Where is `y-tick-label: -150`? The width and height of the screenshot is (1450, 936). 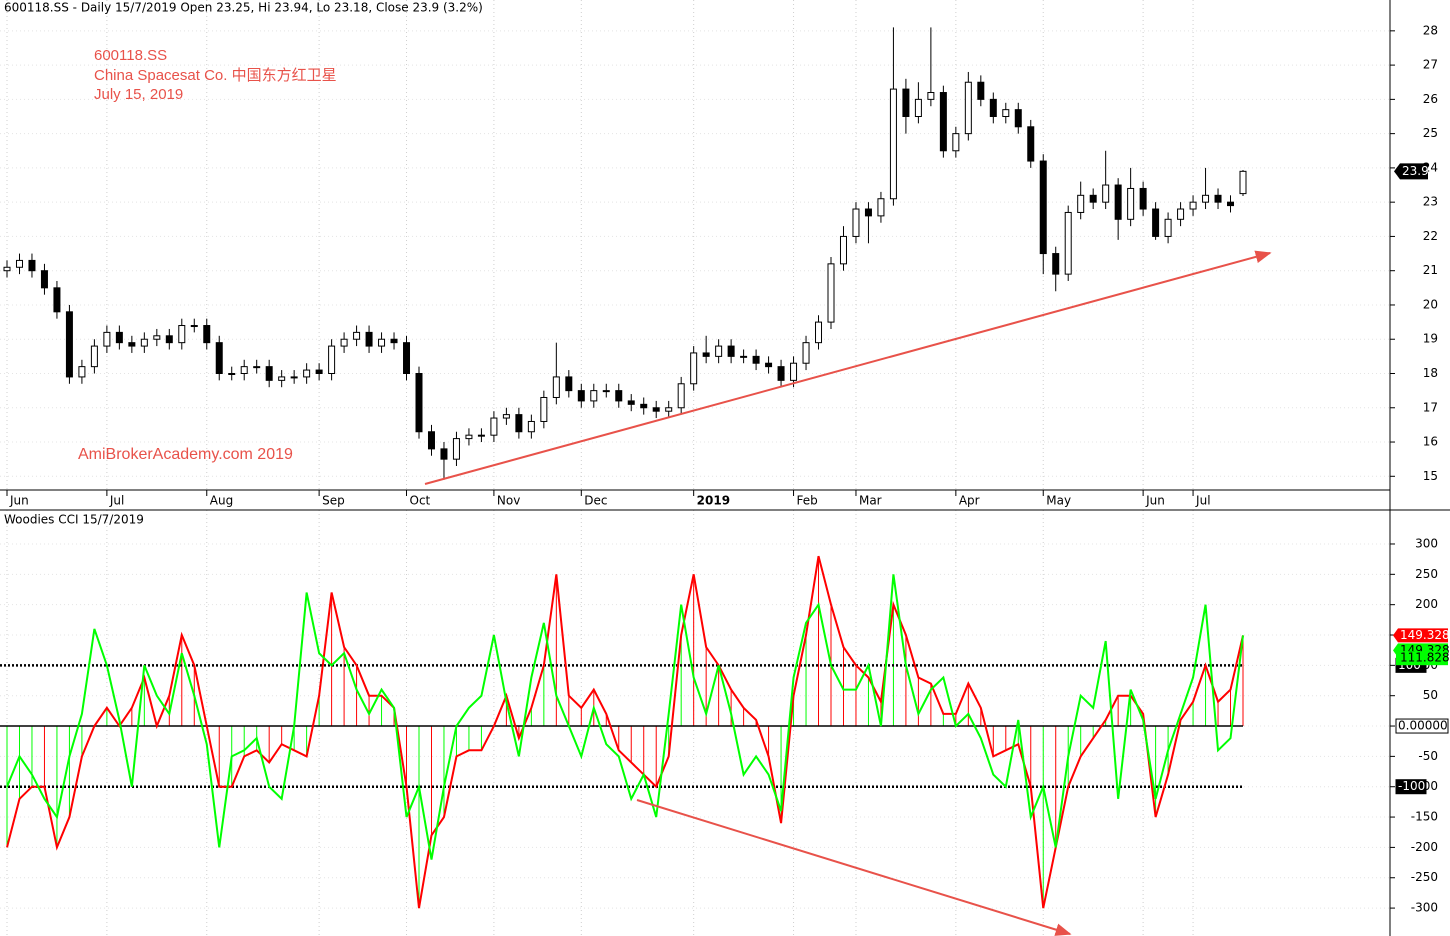 y-tick-label: -150 is located at coordinates (1424, 817).